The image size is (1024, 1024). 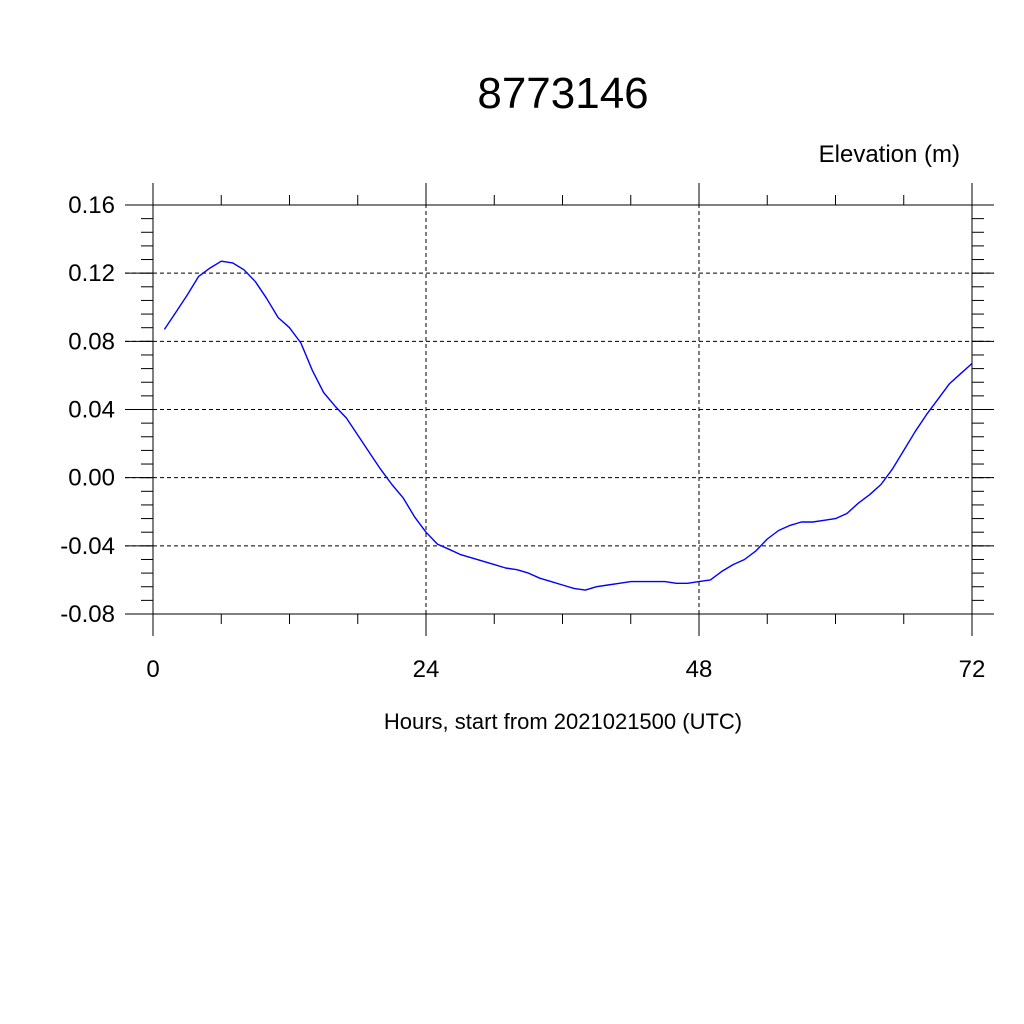 What do you see at coordinates (91, 273) in the screenshot?
I see `y-tick-label: 0.12` at bounding box center [91, 273].